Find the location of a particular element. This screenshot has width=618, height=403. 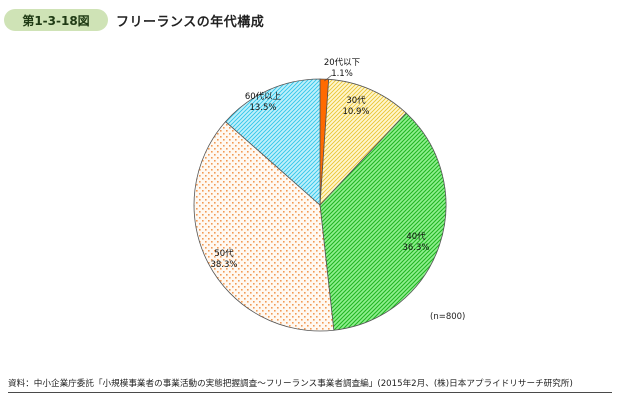

slice-value-50s: 38.3% is located at coordinates (223, 265).